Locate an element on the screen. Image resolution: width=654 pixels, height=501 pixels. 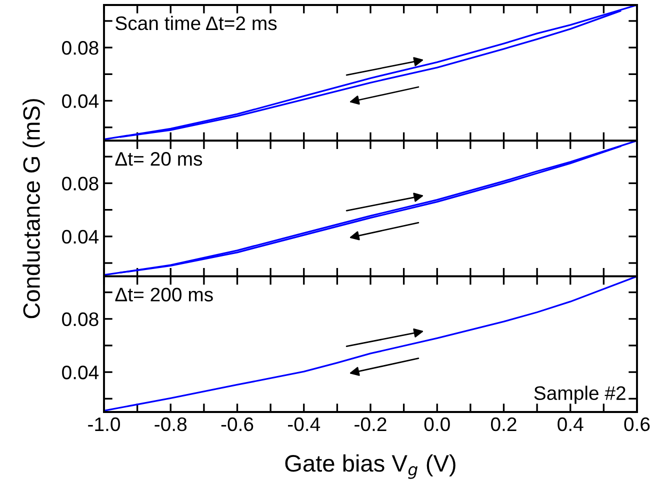
annotation: Δt= 200 ms is located at coordinates (164, 295).